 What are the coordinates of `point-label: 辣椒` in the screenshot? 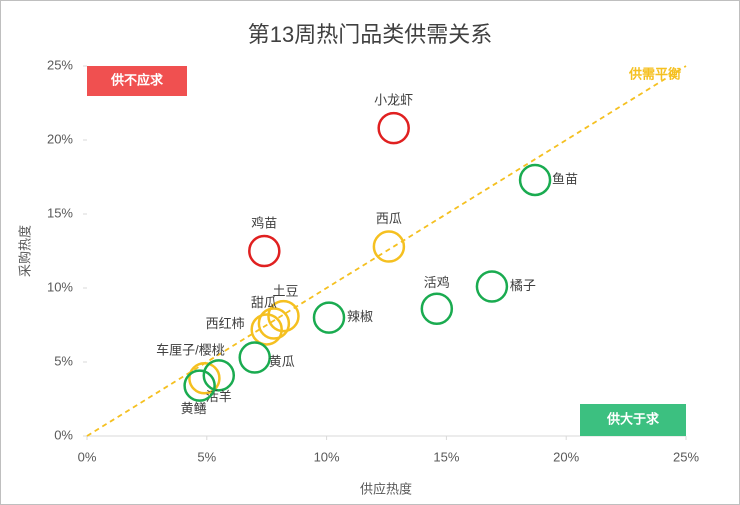 It's located at (360, 316).